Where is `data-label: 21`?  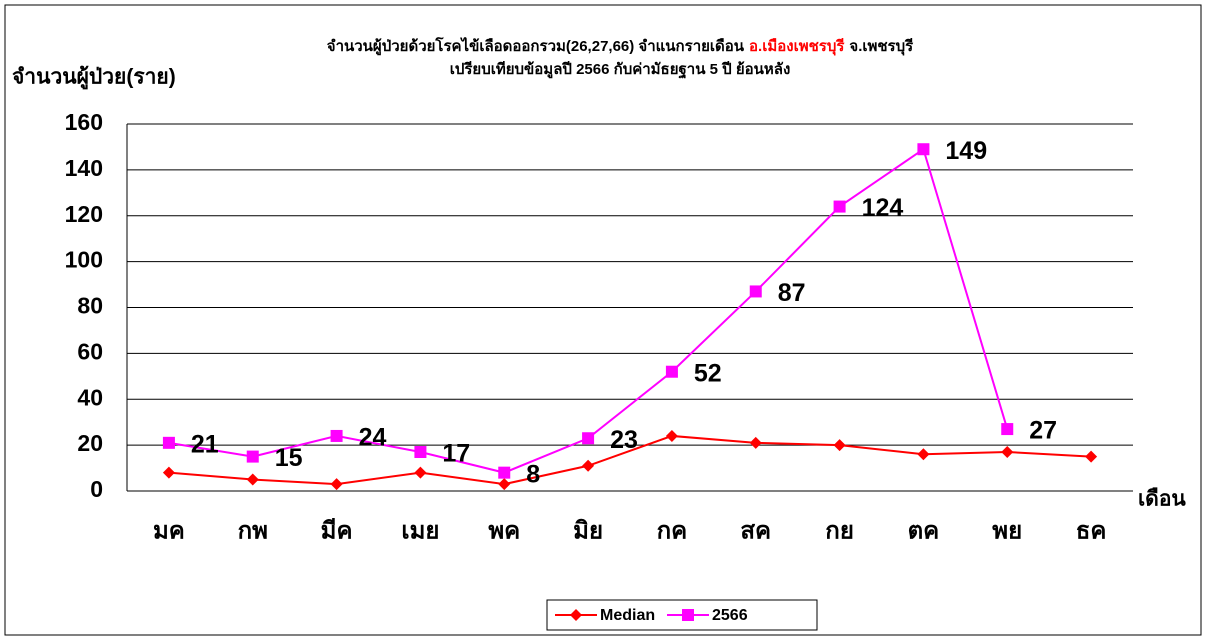 data-label: 21 is located at coordinates (205, 444).